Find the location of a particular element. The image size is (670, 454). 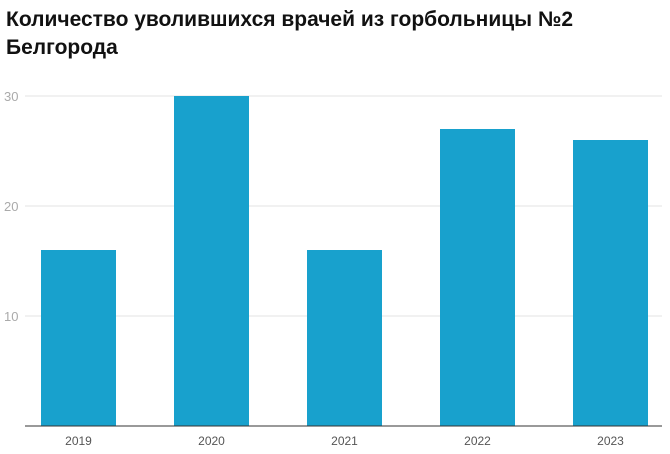

bar-2020 is located at coordinates (211, 261).